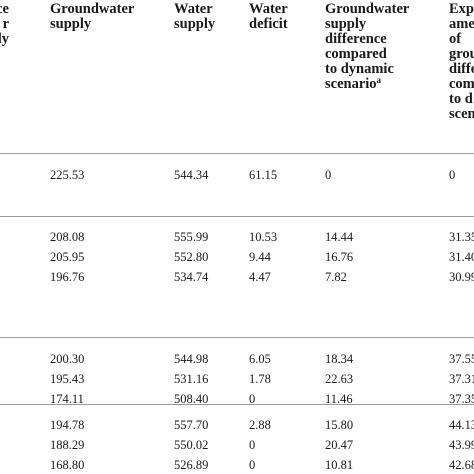 The image size is (474, 474). Describe the element at coordinates (461, 84) in the screenshot. I see `column-header-line: com` at that location.